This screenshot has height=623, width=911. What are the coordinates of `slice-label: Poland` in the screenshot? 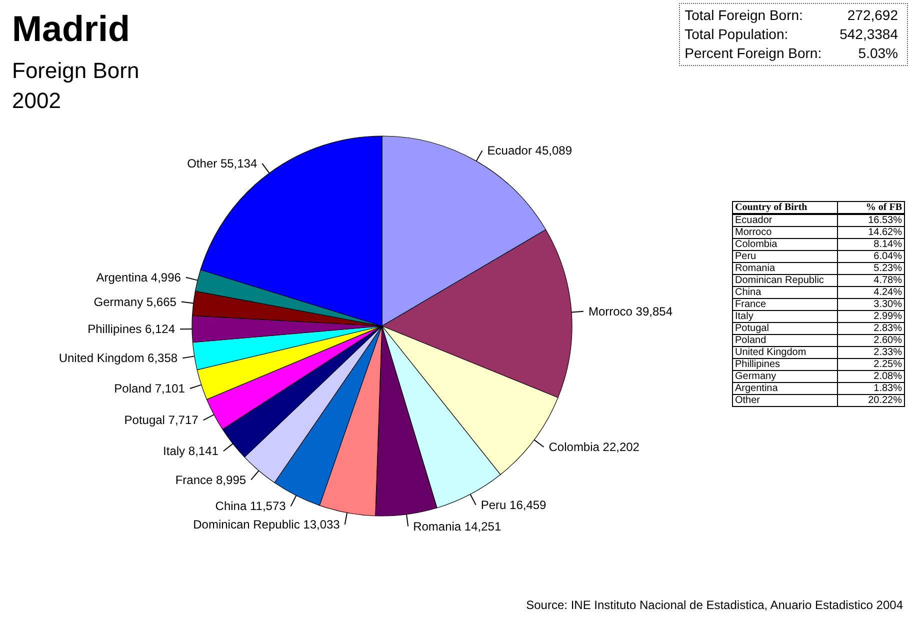 It's located at (133, 389).